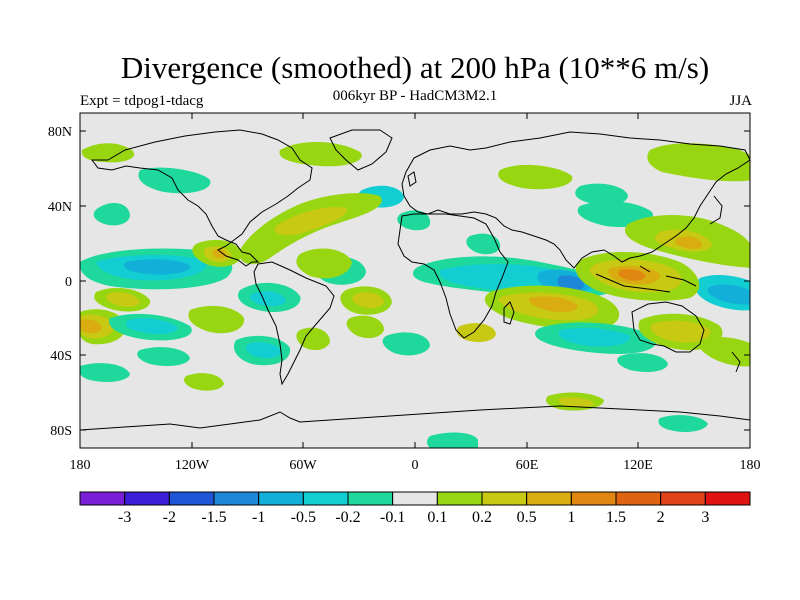 Image resolution: width=800 pixels, height=600 pixels. Describe the element at coordinates (213, 517) in the screenshot. I see `colorbar-label: -1.5` at that location.